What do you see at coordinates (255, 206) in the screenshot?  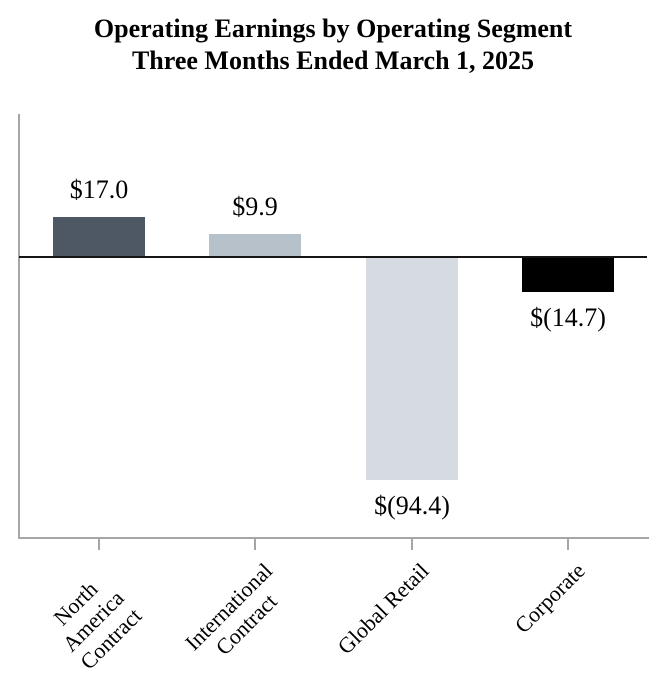 I see `value-label-international-contract: $9.9` at bounding box center [255, 206].